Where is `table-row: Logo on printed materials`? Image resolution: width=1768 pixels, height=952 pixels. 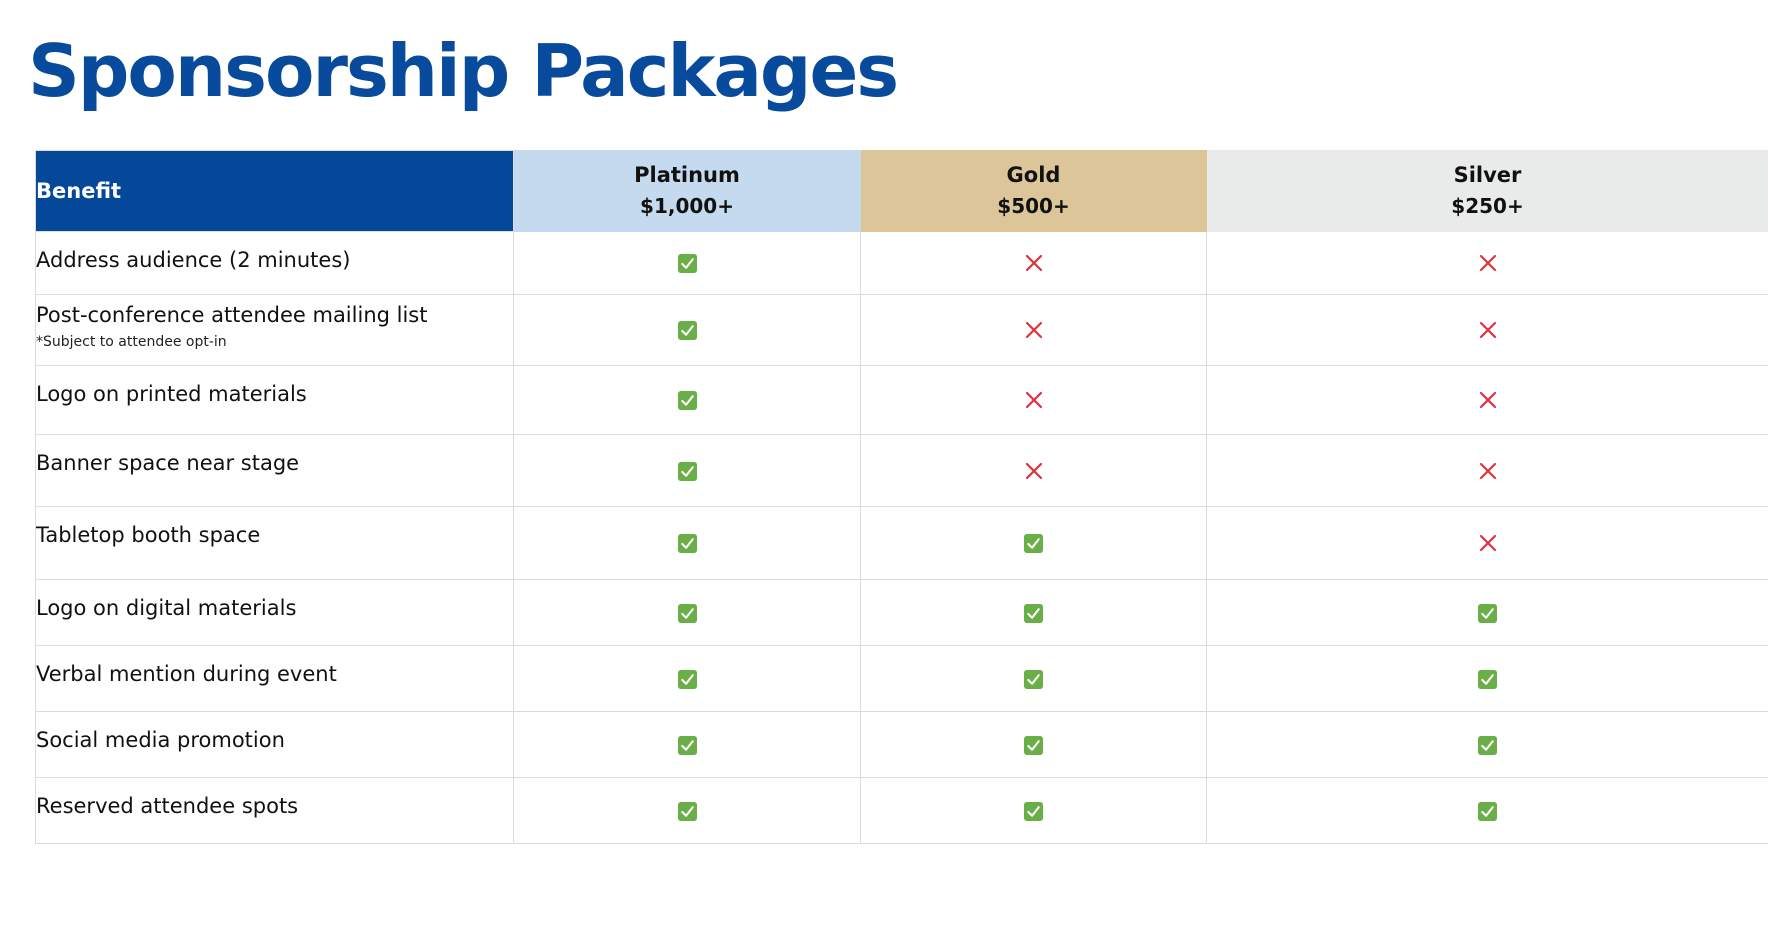
table-row: Logo on printed materials is located at coordinates (901, 400).